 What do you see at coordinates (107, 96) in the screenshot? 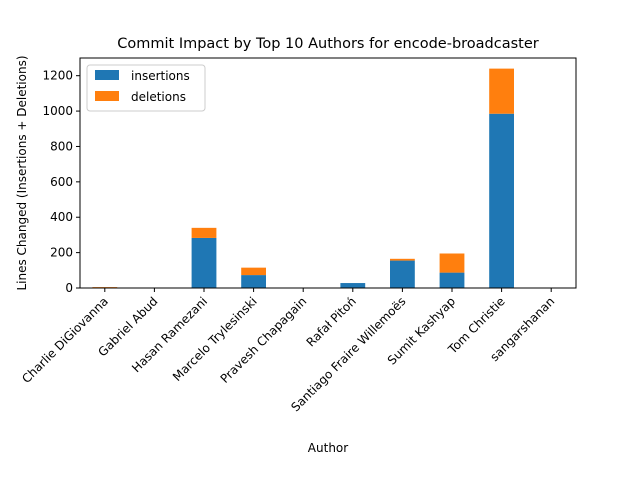
I see `legend-swatch-deletions` at bounding box center [107, 96].